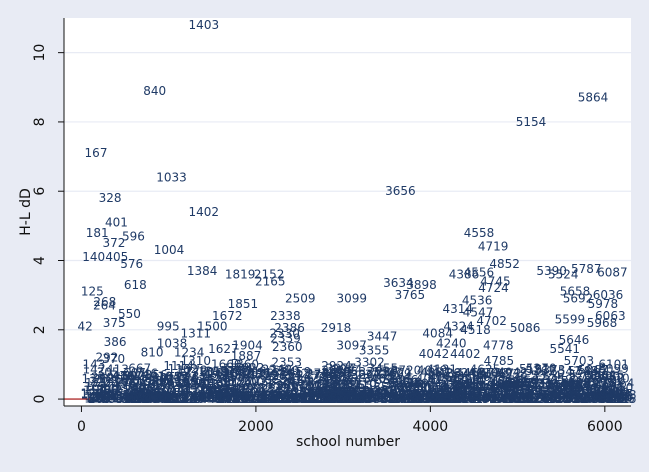 Image resolution: width=649 pixels, height=472 pixels. Describe the element at coordinates (241, 393) in the screenshot. I see `dense-label: 1830` at that location.